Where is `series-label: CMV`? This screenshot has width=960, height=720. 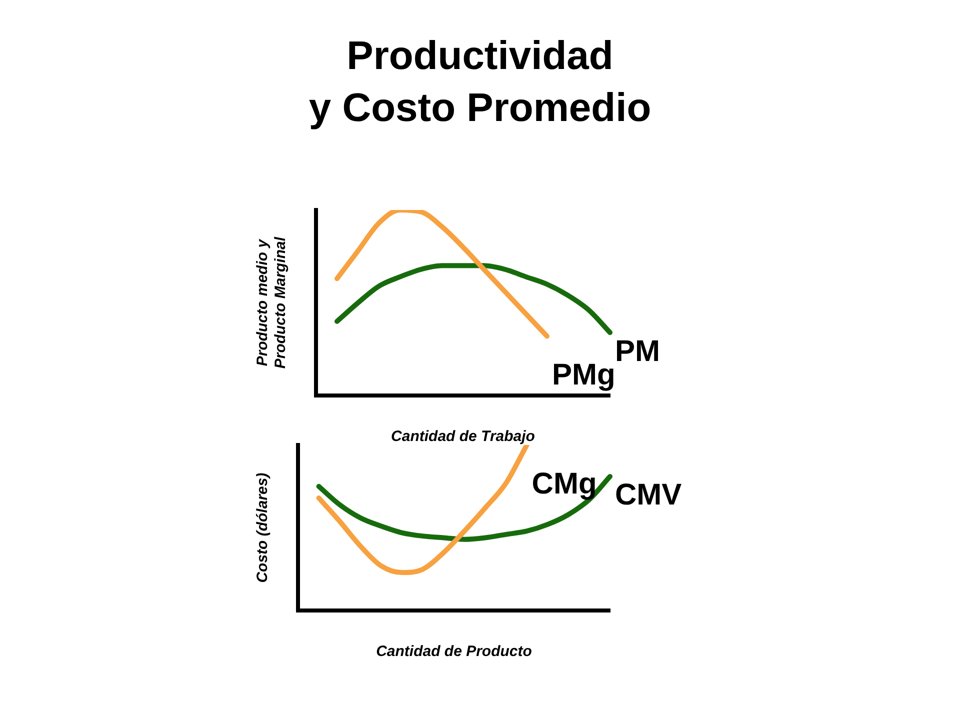 series-label: CMV is located at coordinates (648, 495).